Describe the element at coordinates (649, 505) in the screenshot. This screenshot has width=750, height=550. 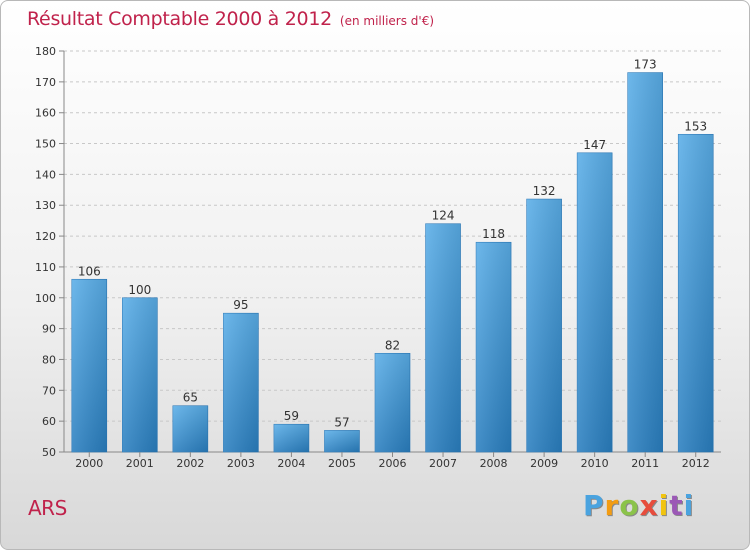
I see `logo-letter: x` at that location.